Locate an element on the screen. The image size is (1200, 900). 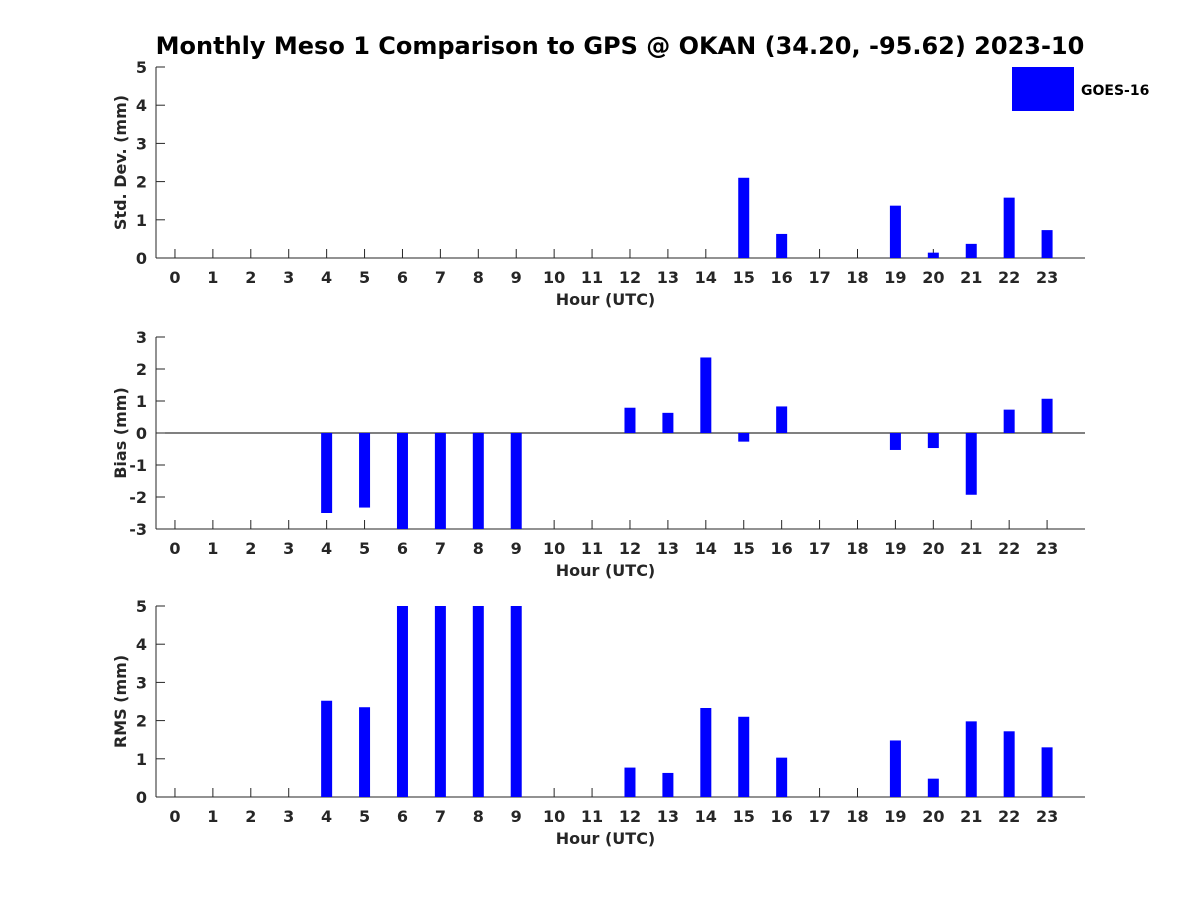
legend: GOES-16 is located at coordinates (1080, 89).